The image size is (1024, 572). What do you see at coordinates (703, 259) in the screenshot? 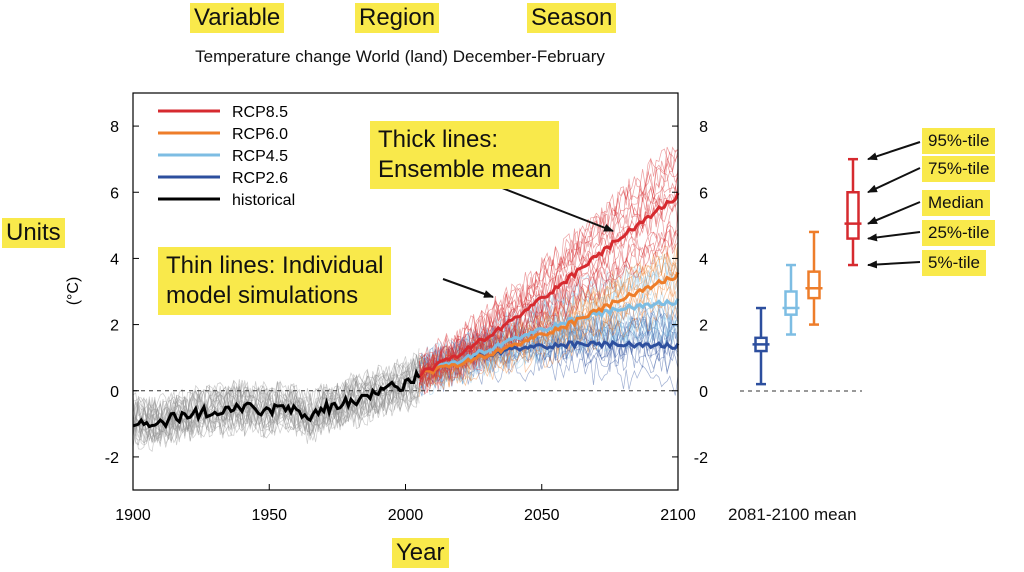
I see `y-tick-label-right: 4` at bounding box center [703, 259].